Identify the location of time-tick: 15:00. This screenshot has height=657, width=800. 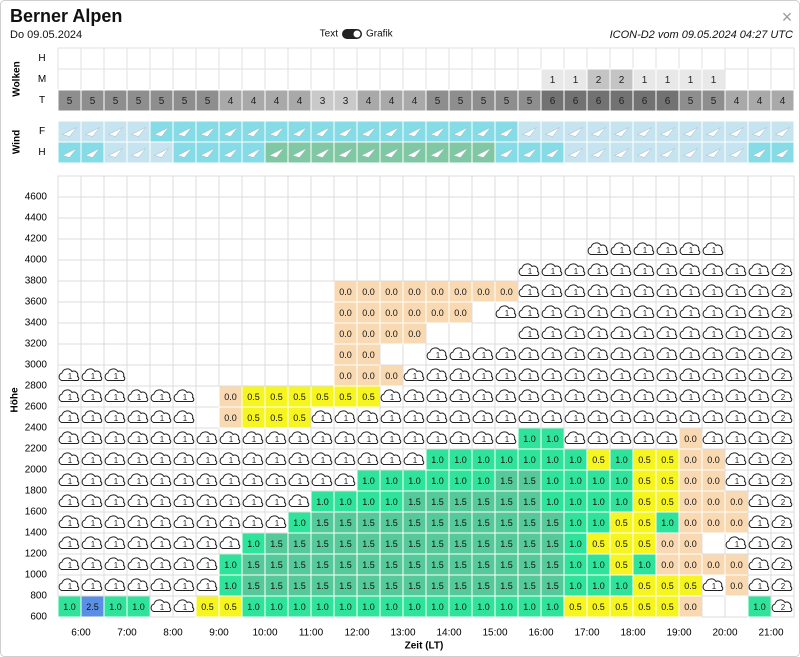
(494, 633).